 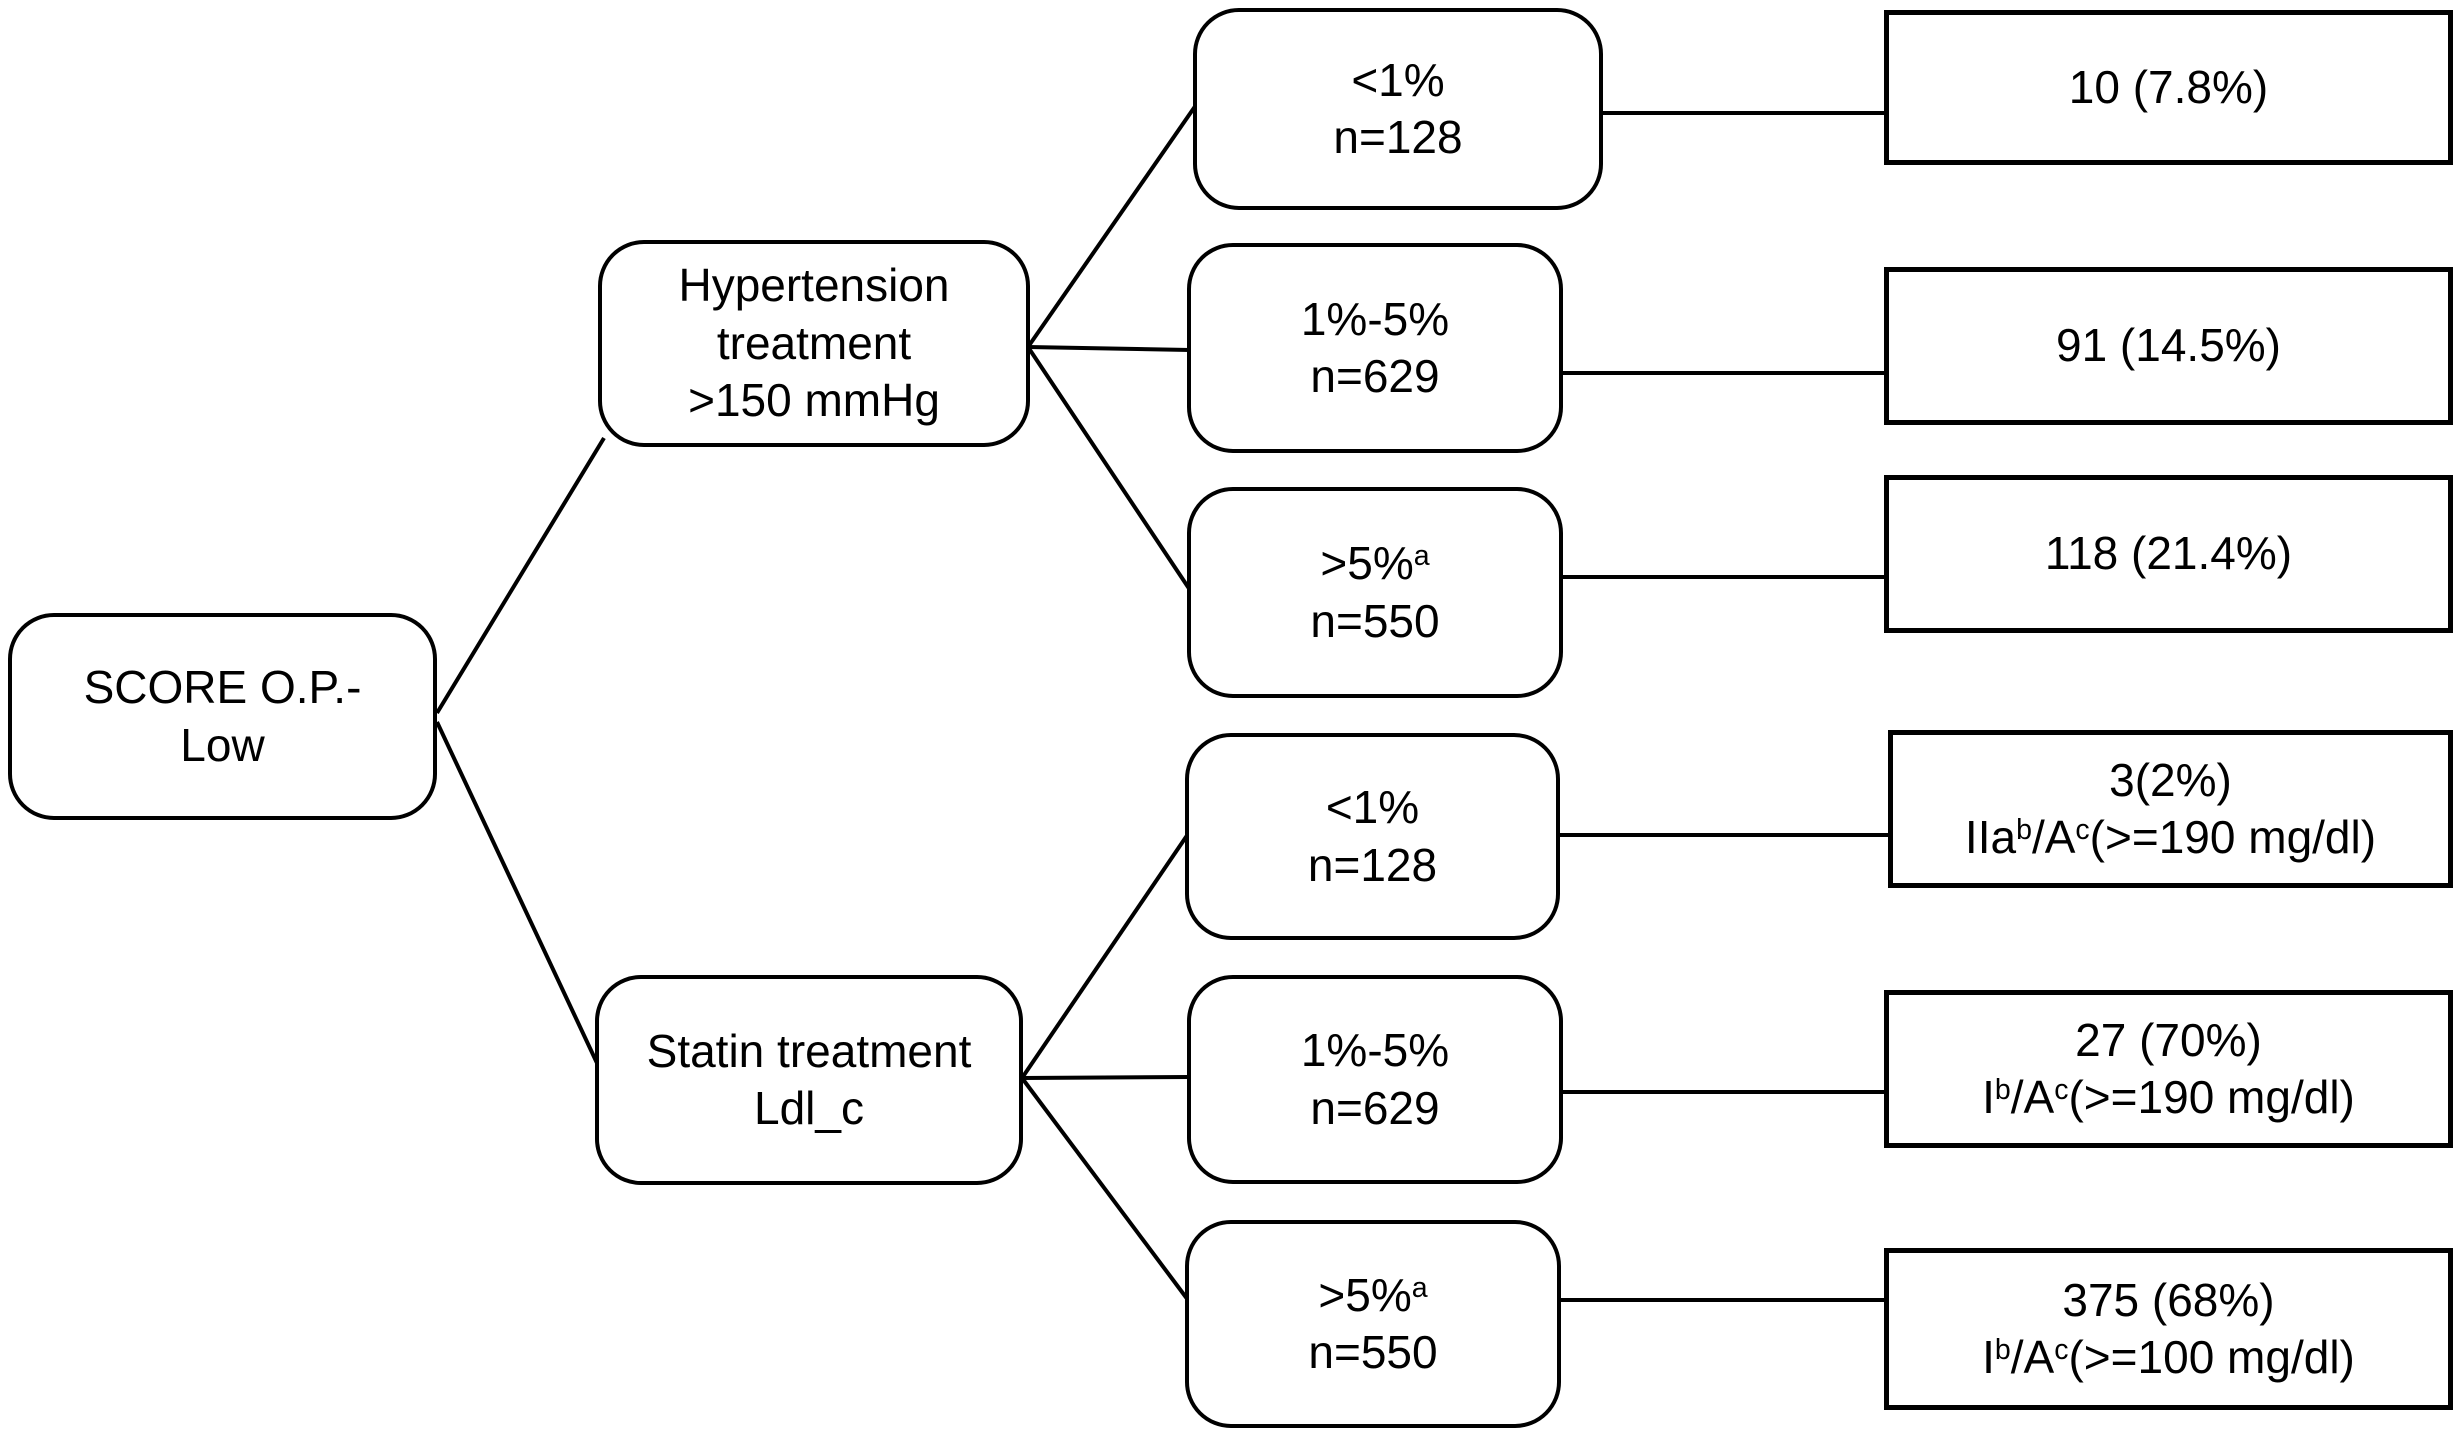 What do you see at coordinates (2168, 1299) in the screenshot?
I see `result-statin-gt5-count: 375 (68%)` at bounding box center [2168, 1299].